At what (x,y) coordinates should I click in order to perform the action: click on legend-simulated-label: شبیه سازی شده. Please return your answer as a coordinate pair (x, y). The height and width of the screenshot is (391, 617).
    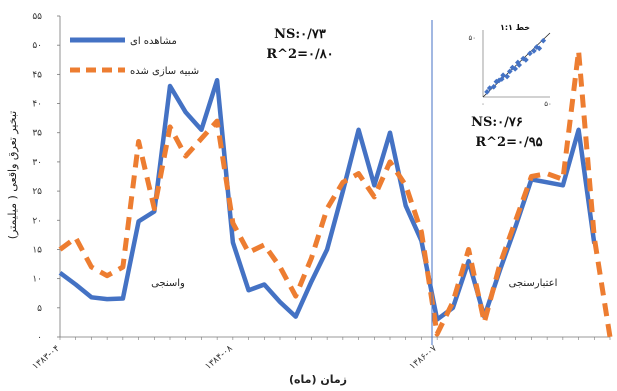
    Looking at the image, I should click on (164, 71).